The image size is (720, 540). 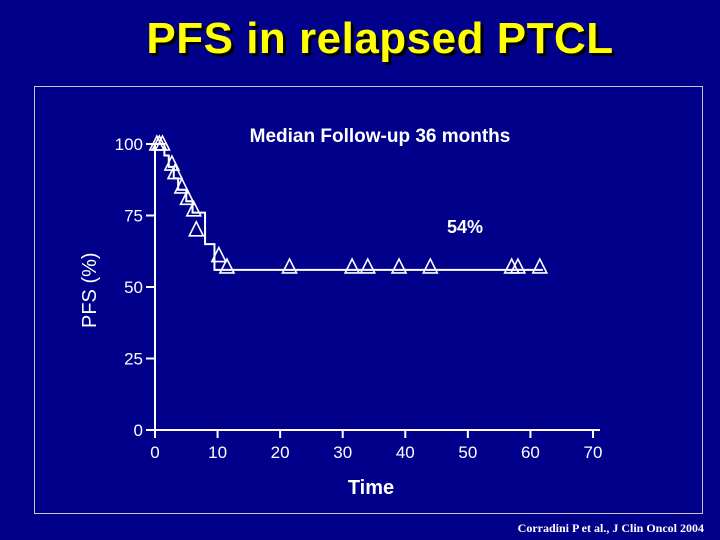 I want to click on censor-marks, so click(x=348, y=204).